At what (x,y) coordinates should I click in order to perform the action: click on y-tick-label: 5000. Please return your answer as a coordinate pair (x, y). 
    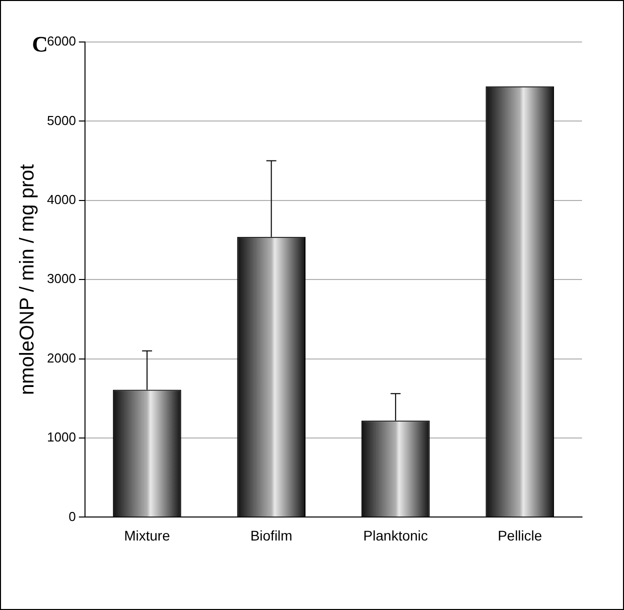
    Looking at the image, I should click on (61, 120).